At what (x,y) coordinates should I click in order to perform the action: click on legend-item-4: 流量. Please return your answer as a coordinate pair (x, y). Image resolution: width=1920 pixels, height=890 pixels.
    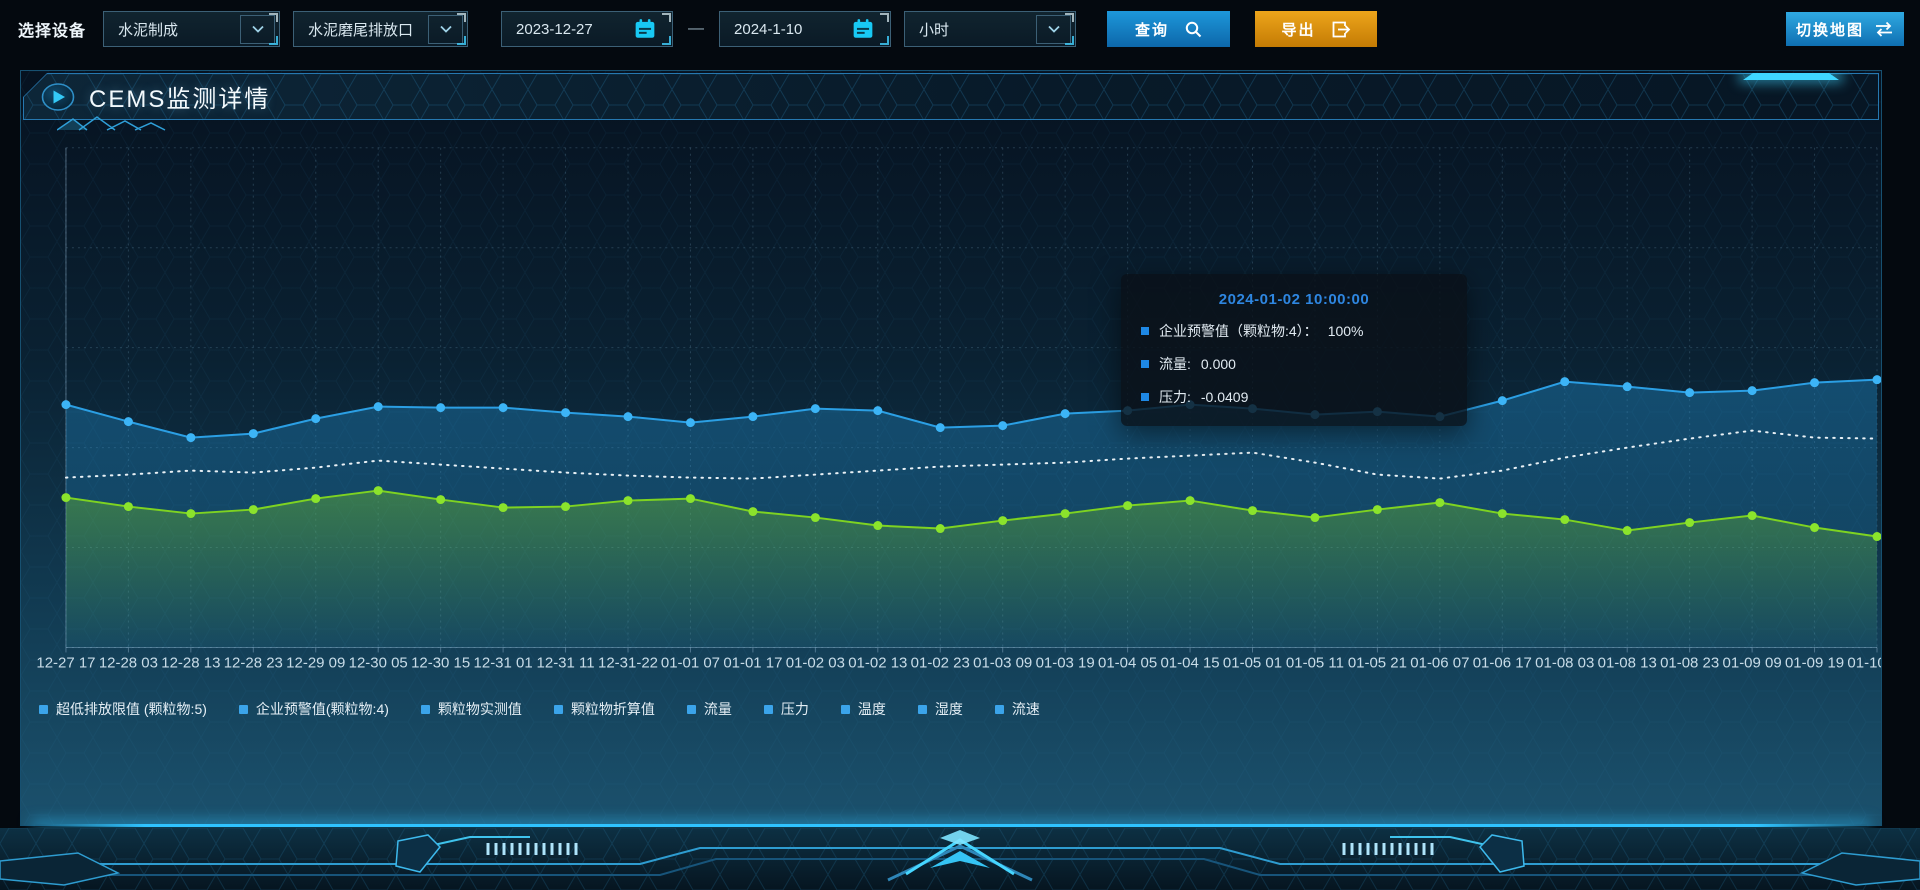
    Looking at the image, I should click on (709, 709).